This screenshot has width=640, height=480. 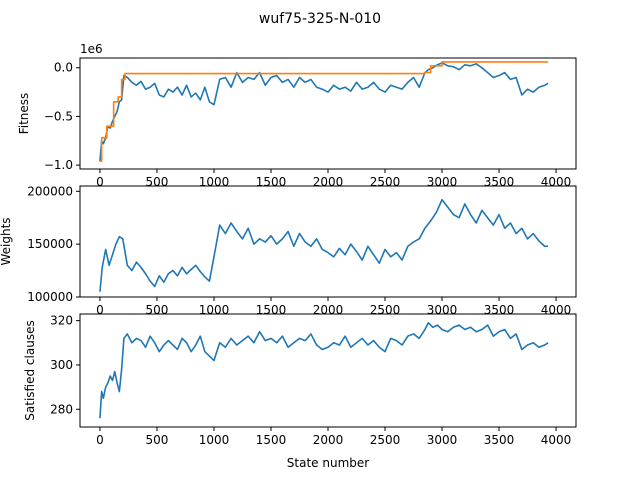 I want to click on weights-ytick-label: 100000, so click(x=50, y=297).